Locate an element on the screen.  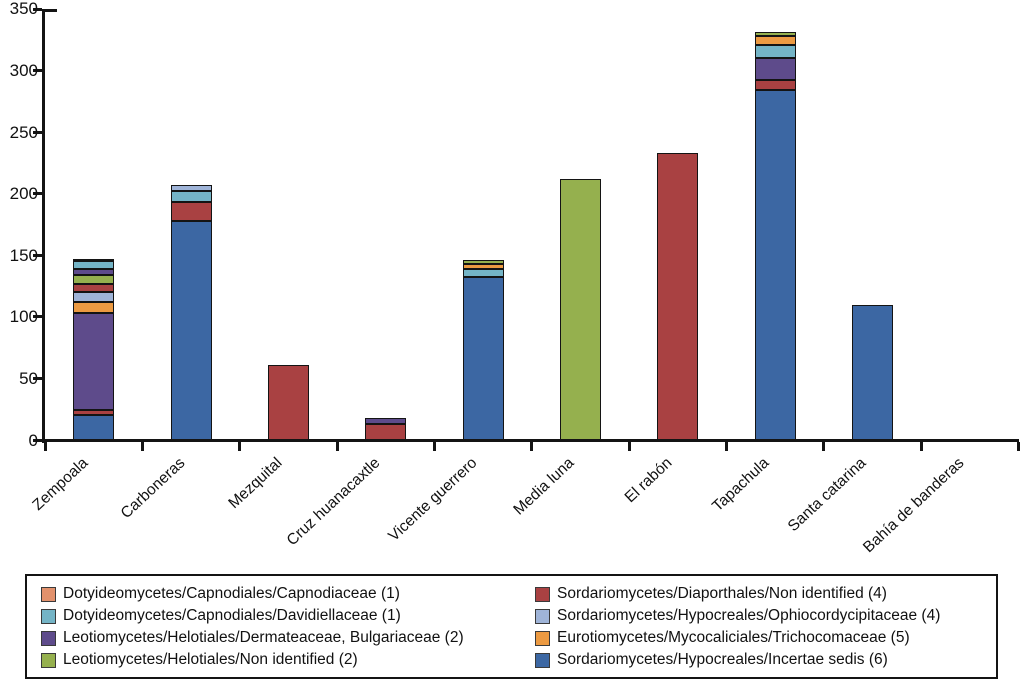
legend-swatch-davidiellaceae is located at coordinates (48, 616).